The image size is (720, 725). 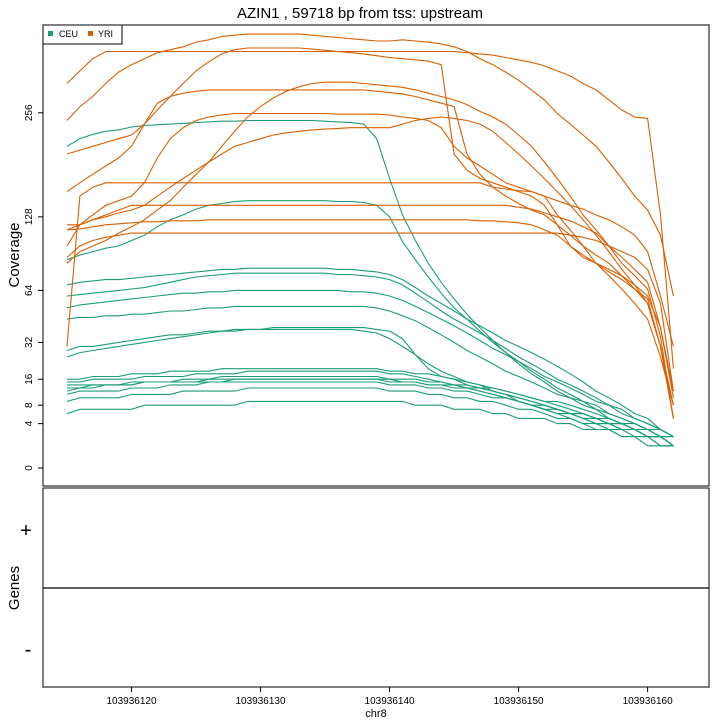 I want to click on legend: CEU YRI, so click(x=82, y=34).